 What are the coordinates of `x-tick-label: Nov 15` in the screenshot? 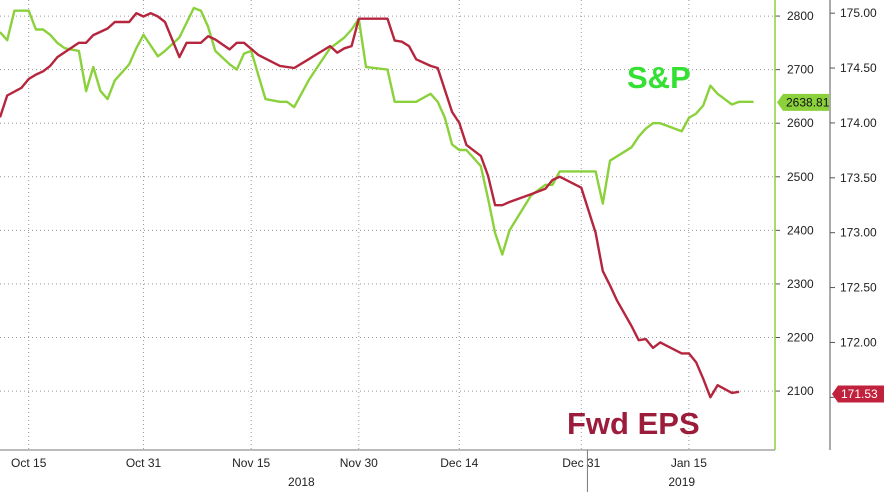 It's located at (251, 463).